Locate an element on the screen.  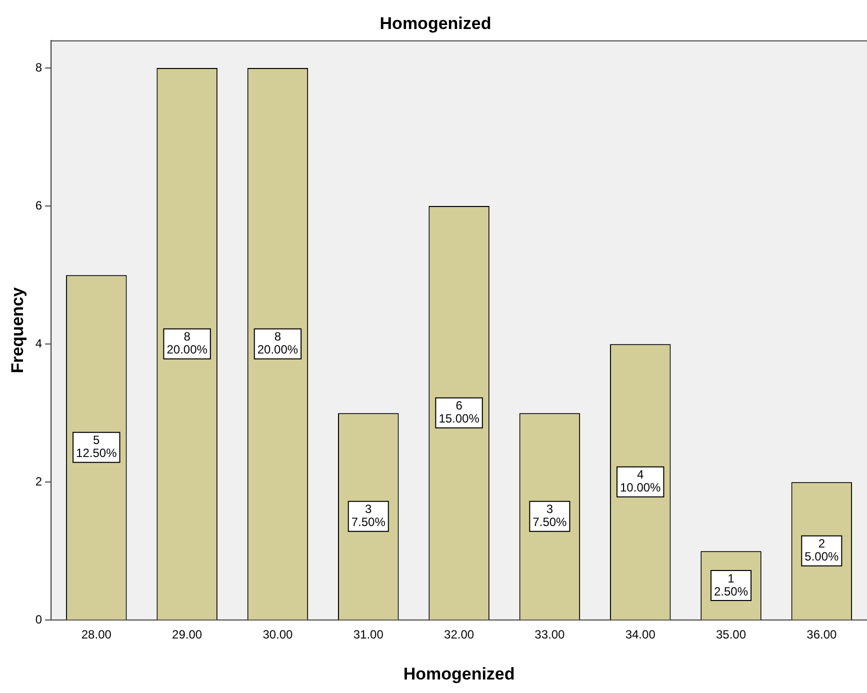
data-label: 1 2.50% is located at coordinates (731, 584).